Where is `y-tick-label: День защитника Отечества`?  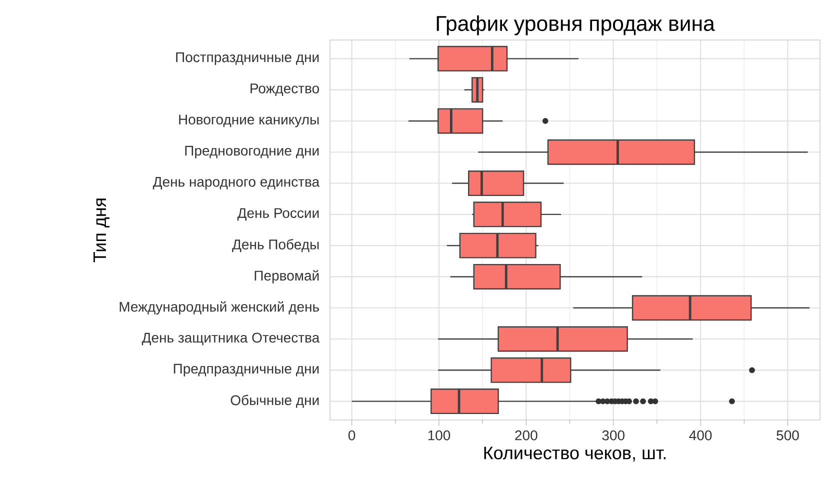
y-tick-label: День защитника Отечества is located at coordinates (231, 339).